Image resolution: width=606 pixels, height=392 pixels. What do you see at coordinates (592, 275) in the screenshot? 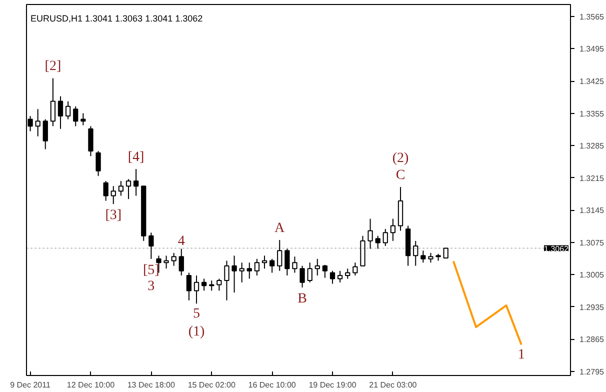
I see `y-tick-label: 1.3005` at bounding box center [592, 275].